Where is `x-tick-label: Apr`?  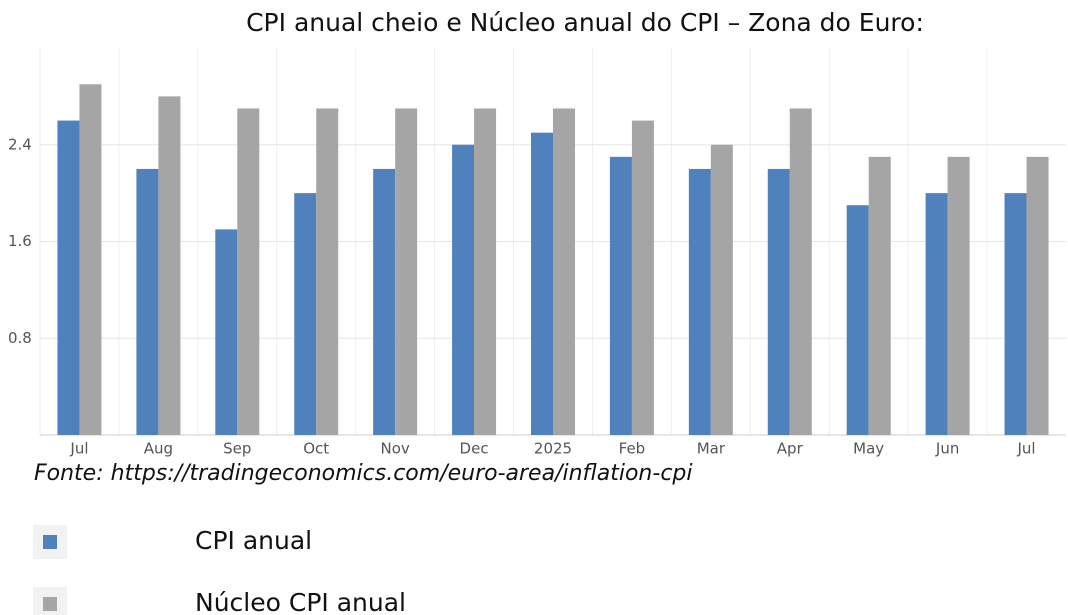
x-tick-label: Apr is located at coordinates (790, 449).